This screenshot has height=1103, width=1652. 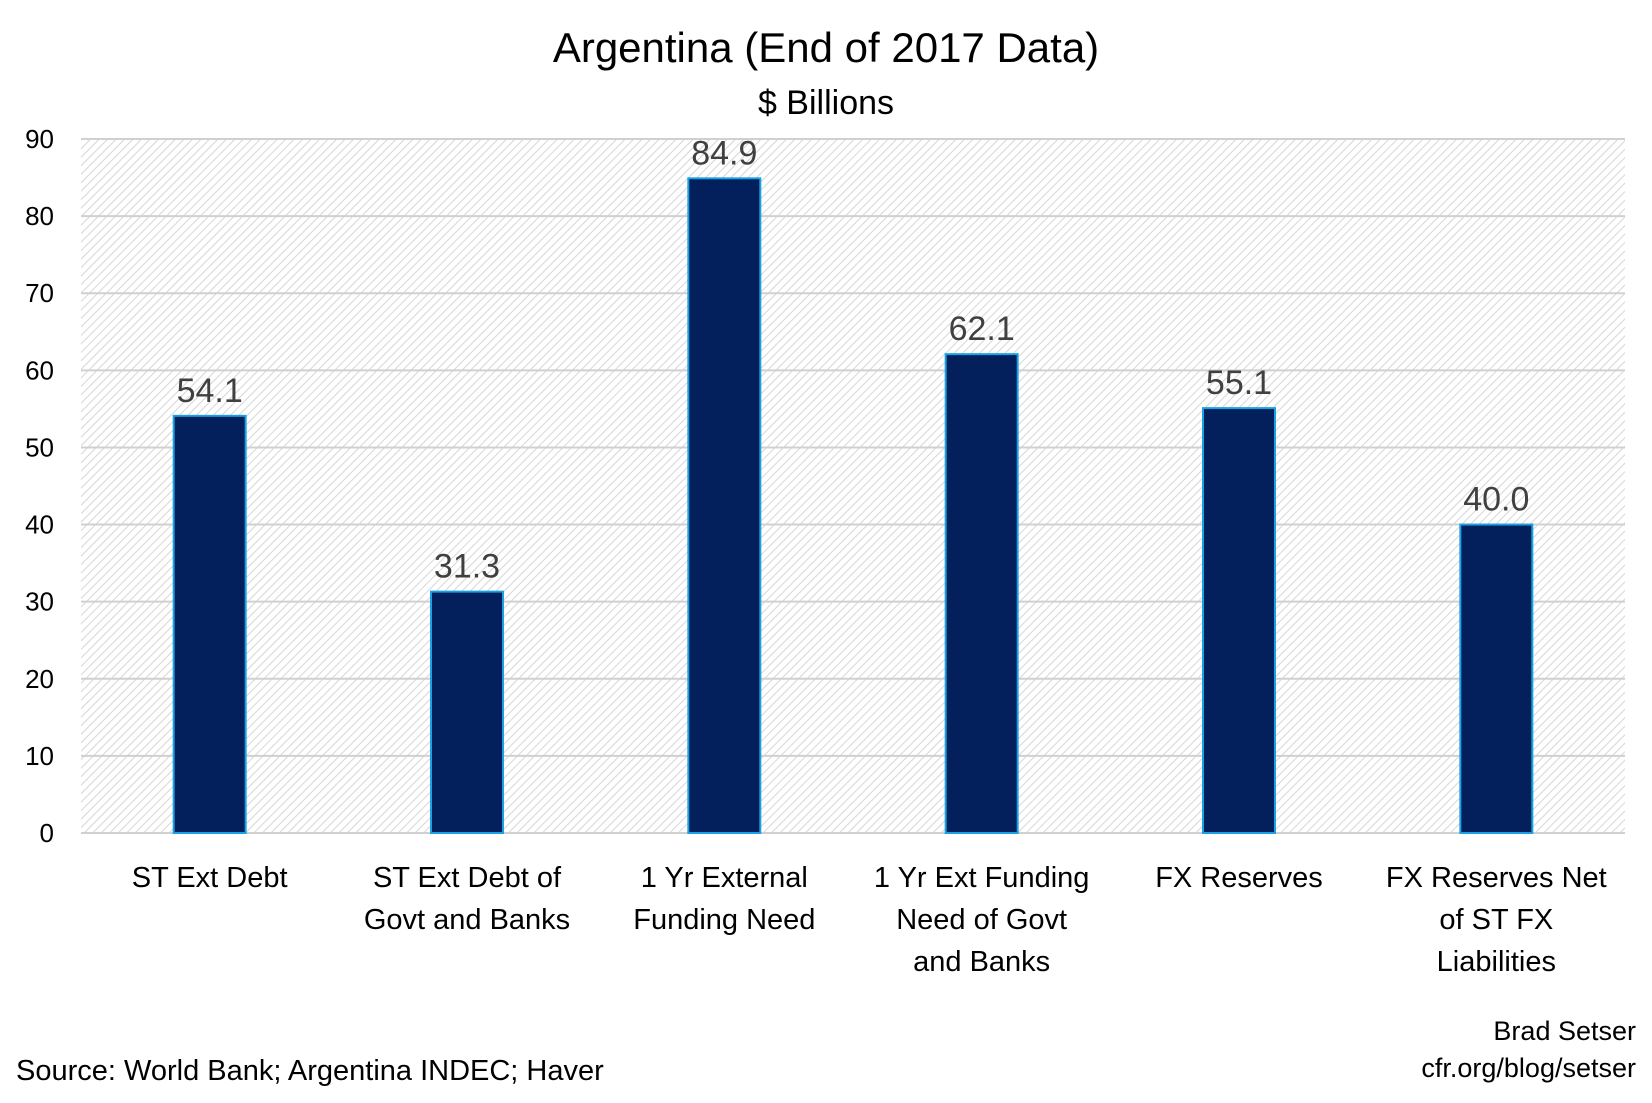 I want to click on credit-url: cfr.org/blog/setser, so click(x=1528, y=1068).